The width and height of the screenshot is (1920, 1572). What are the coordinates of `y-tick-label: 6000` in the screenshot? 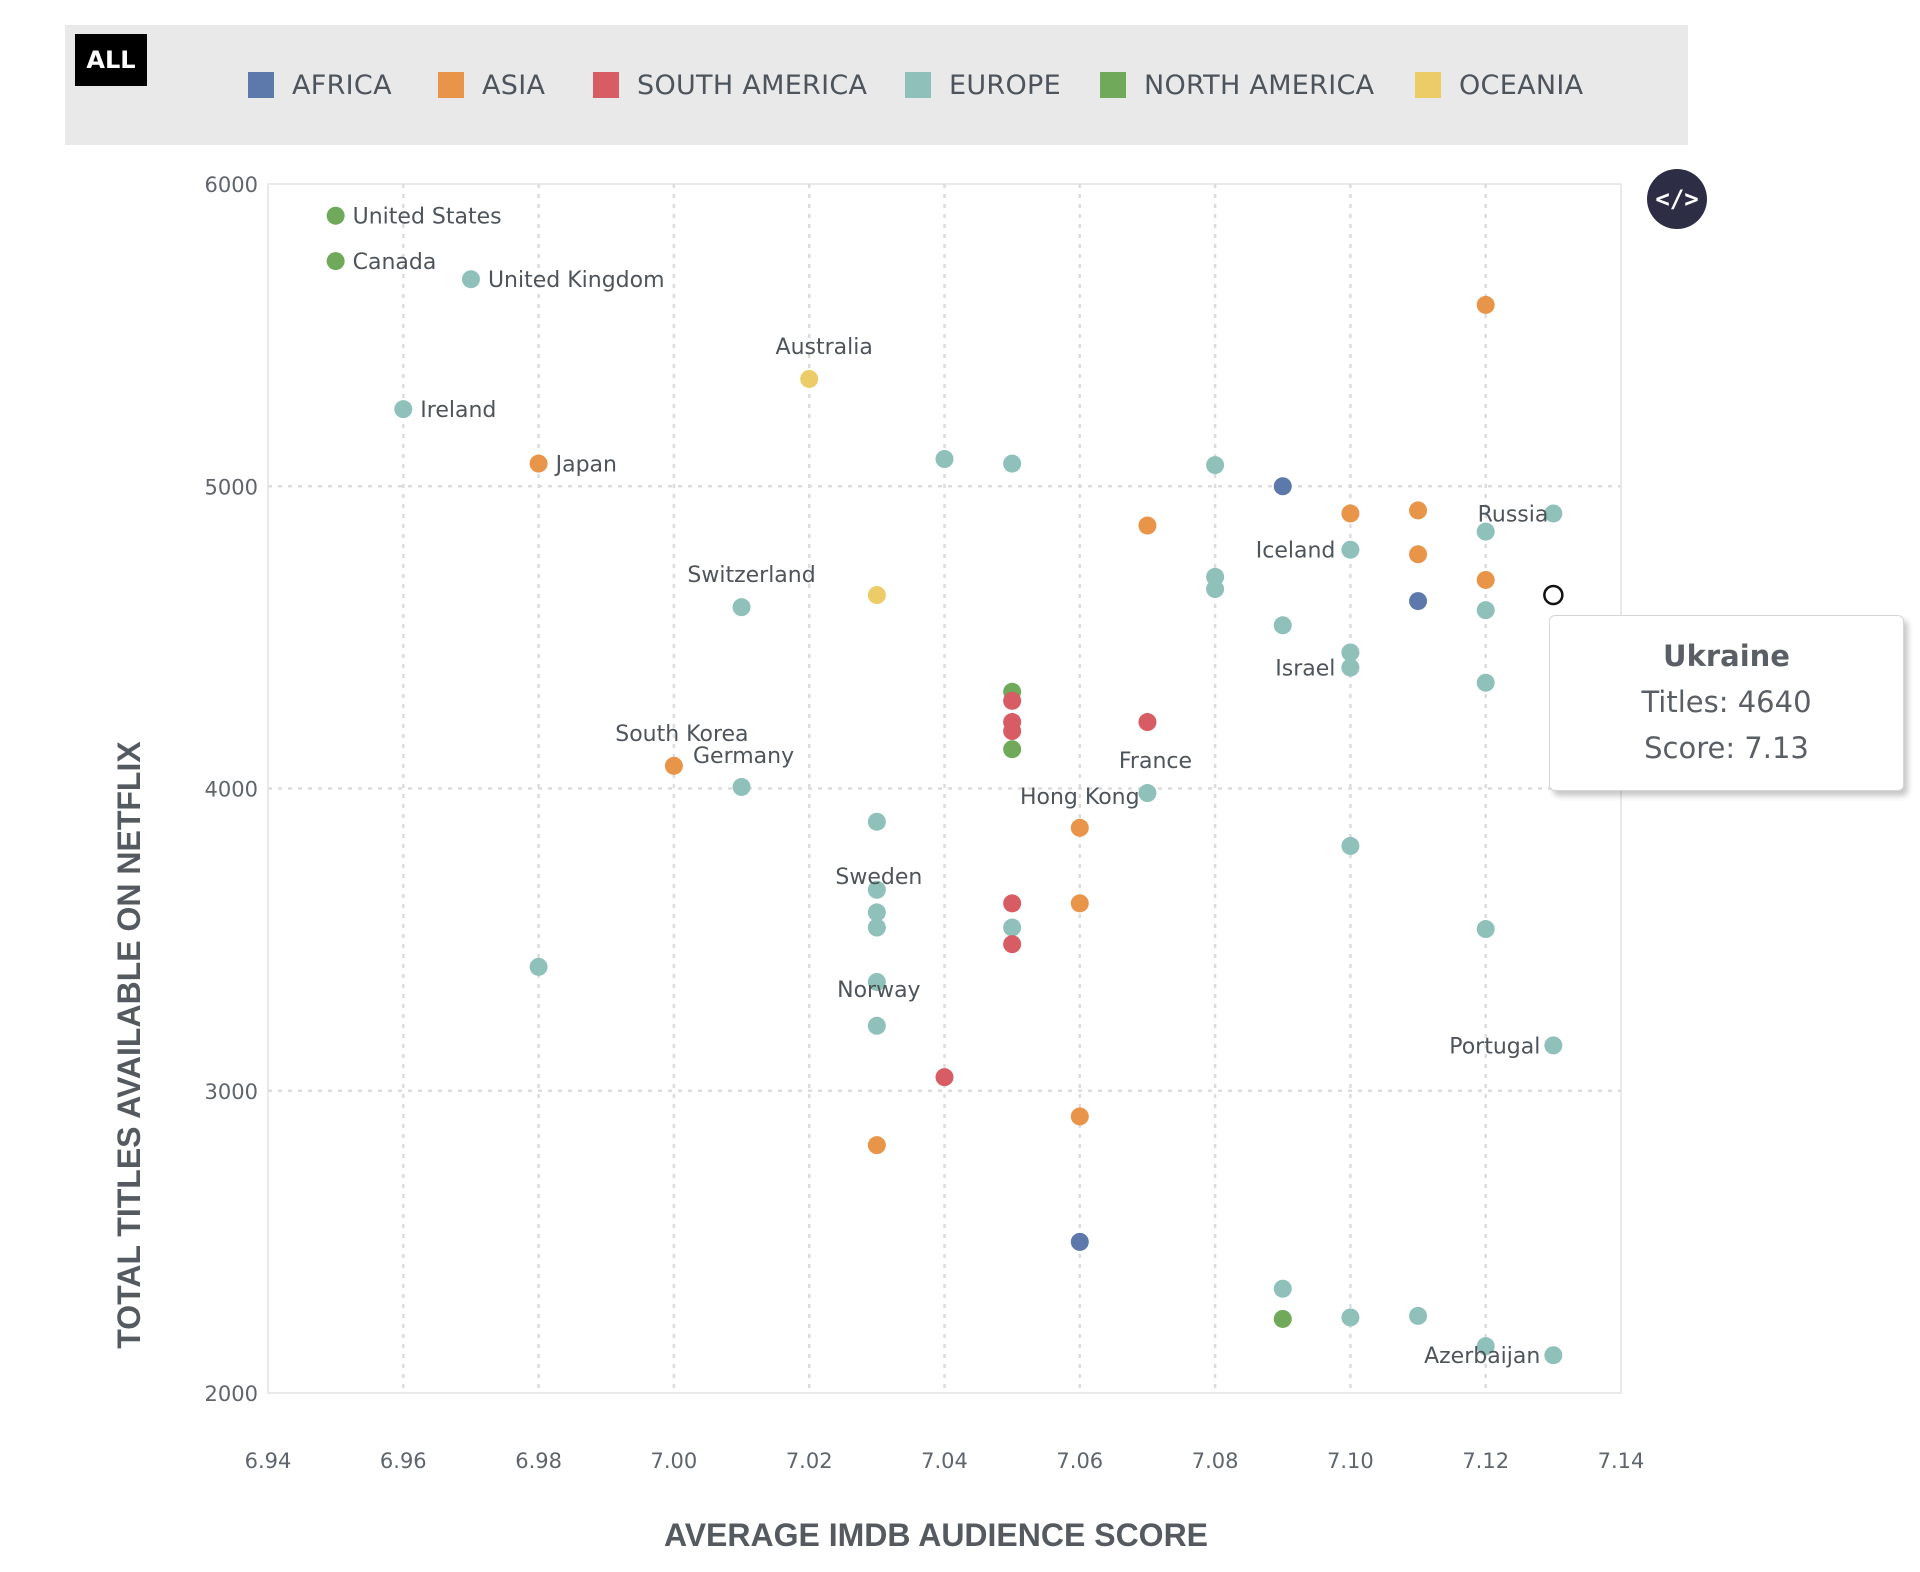 It's located at (231, 185).